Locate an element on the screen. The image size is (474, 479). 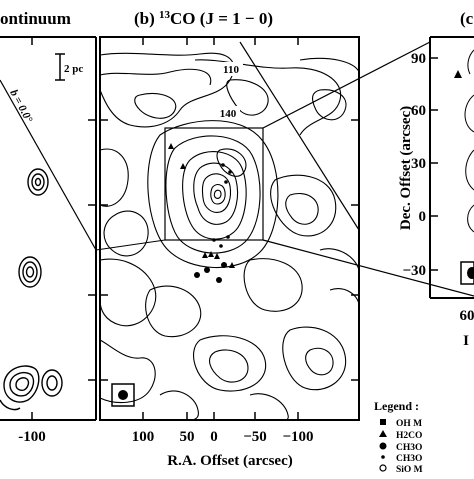
legend-square-icon is located at coordinates (383, 422).